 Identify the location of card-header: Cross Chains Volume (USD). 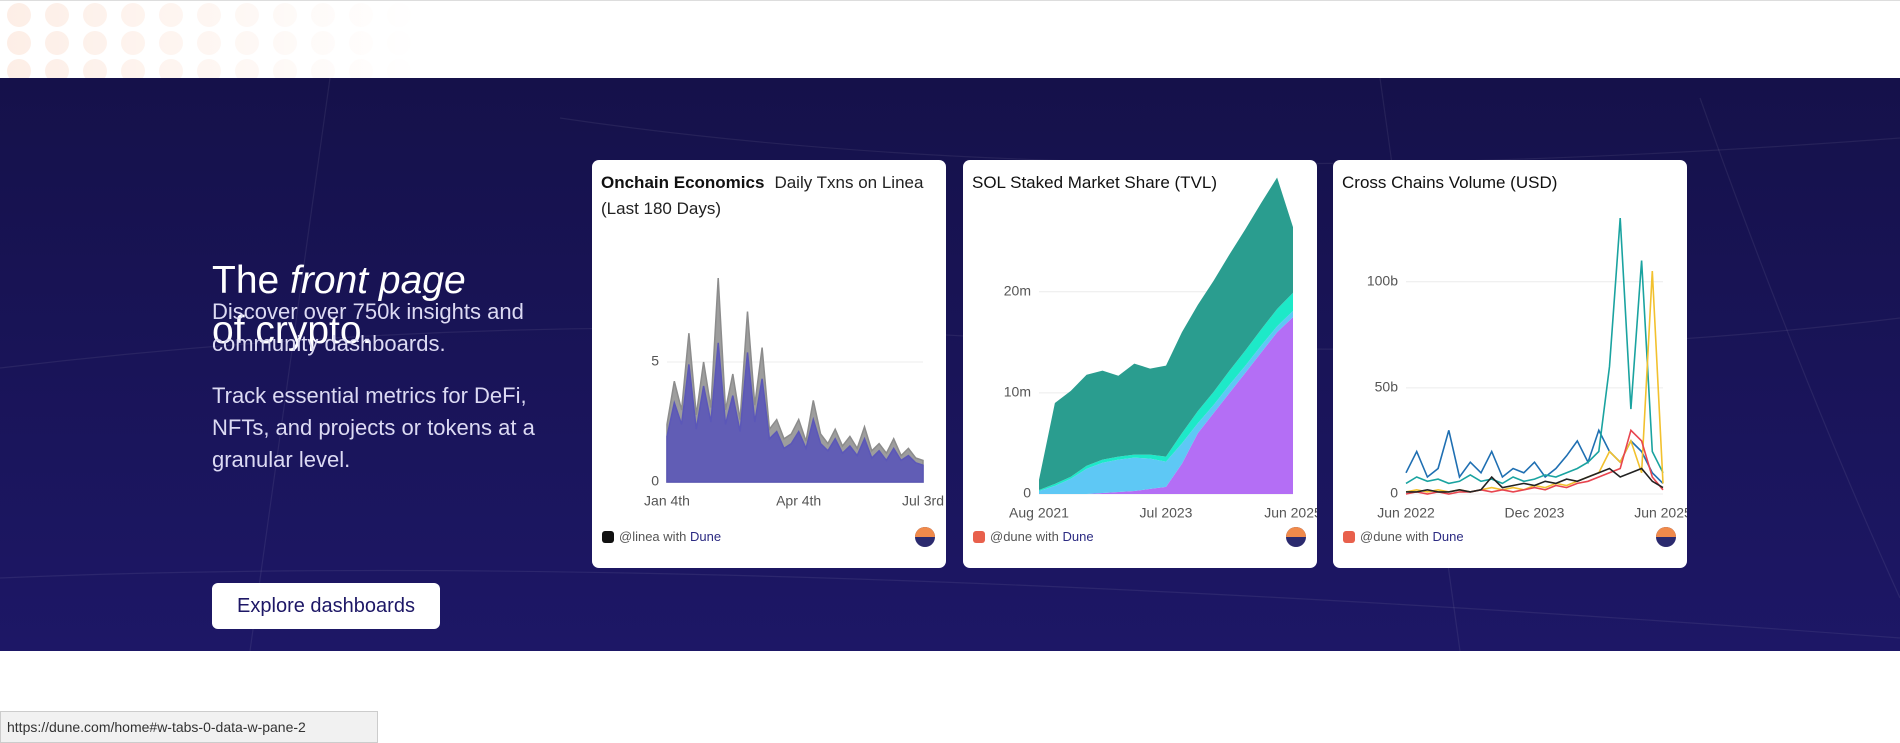
(1509, 183).